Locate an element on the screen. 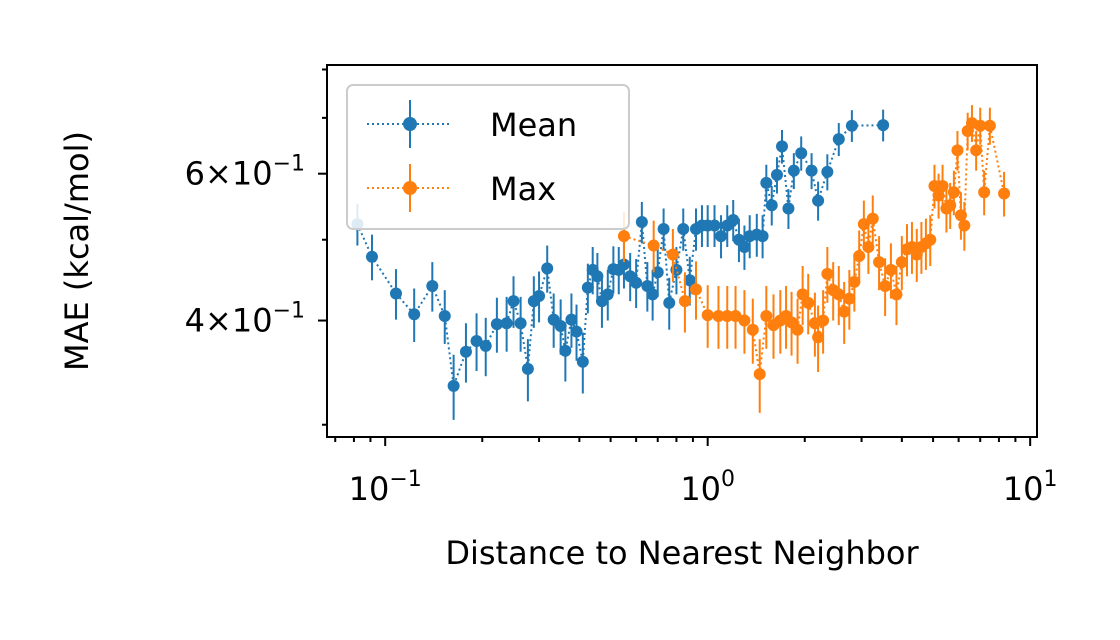 The height and width of the screenshot is (640, 1120). x-axis-label: Distance to Nearest Neighbor is located at coordinates (682, 553).